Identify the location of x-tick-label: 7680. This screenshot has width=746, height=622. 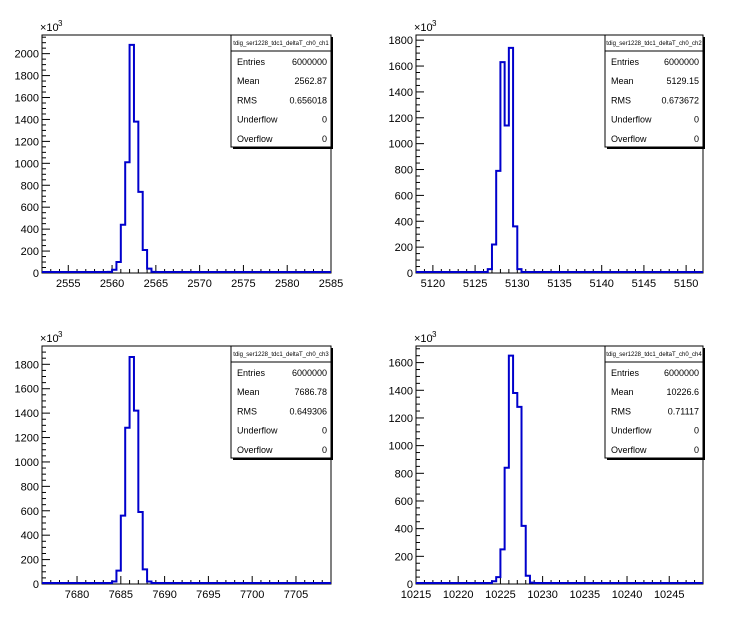
(77, 595).